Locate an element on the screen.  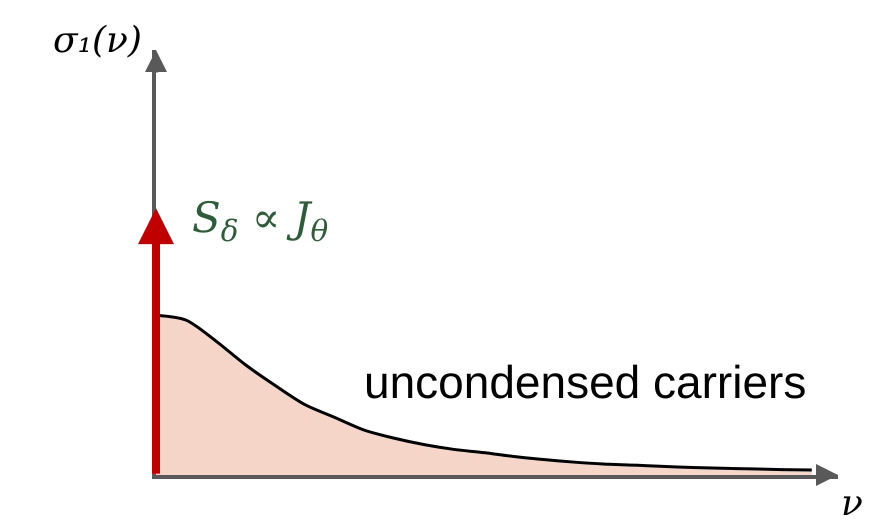
x-axis-title: ν is located at coordinates (852, 503).